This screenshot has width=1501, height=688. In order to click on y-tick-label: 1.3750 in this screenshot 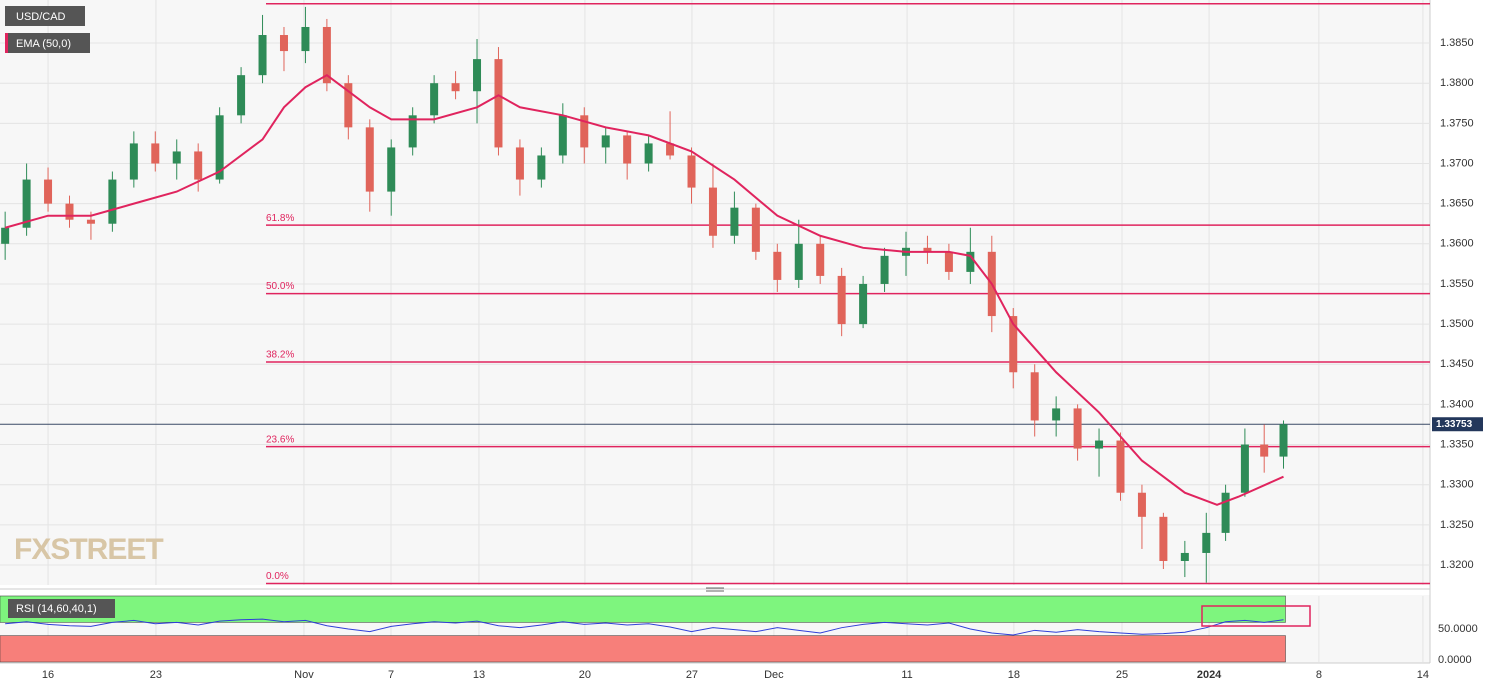, I will do `click(1457, 123)`.